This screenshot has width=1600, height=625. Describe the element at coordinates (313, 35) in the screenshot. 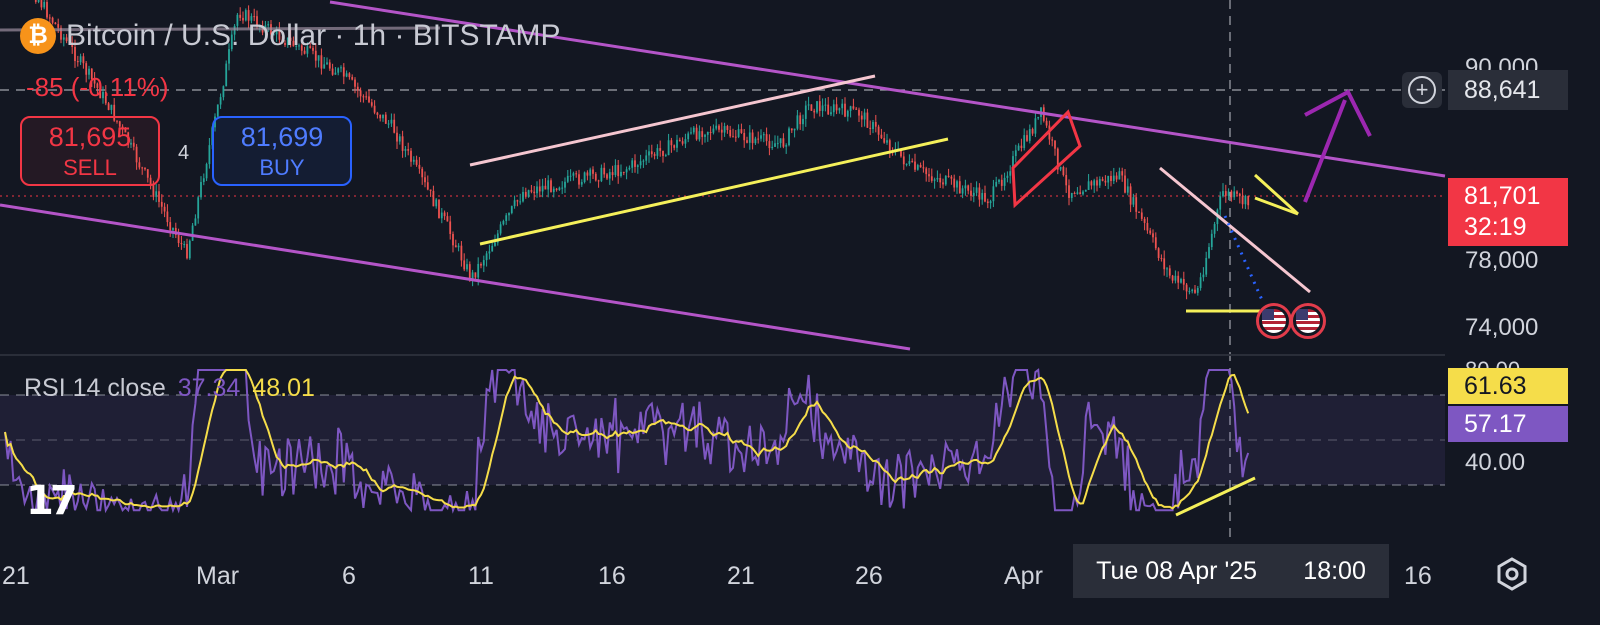

I see `symbol-title: Bitcoin / U.S. Dollar · 1h · BITSTAMP` at that location.